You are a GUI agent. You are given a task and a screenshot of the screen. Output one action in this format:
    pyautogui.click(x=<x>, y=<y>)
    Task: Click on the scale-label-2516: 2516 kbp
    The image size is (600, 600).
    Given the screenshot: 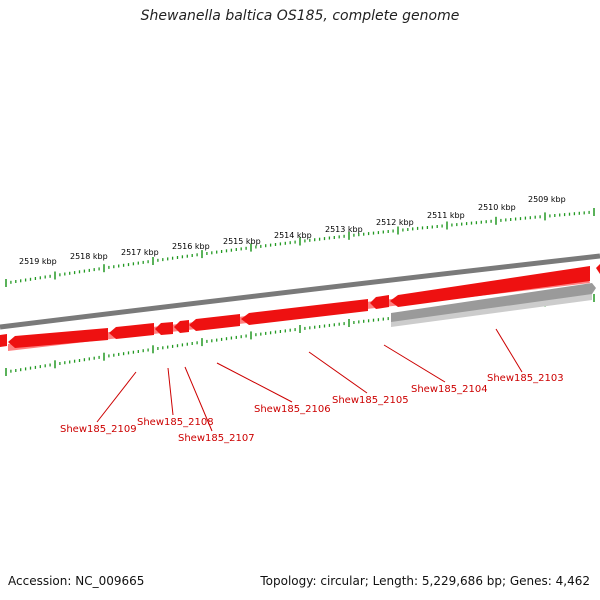 What is the action you would take?
    pyautogui.click(x=191, y=246)
    